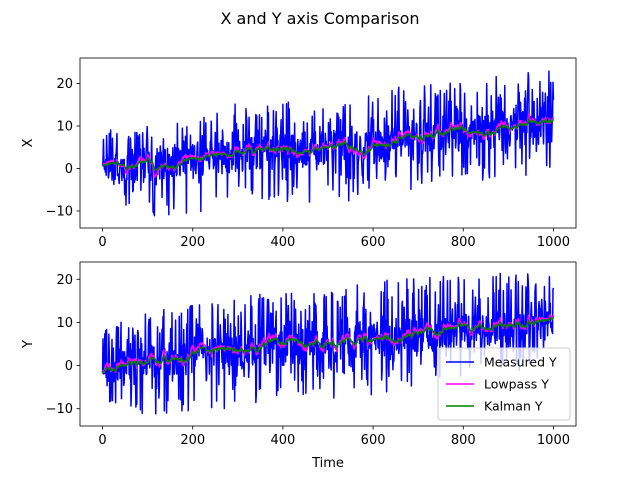  Describe the element at coordinates (327, 463) in the screenshot. I see `x-axis-label: Time` at that location.